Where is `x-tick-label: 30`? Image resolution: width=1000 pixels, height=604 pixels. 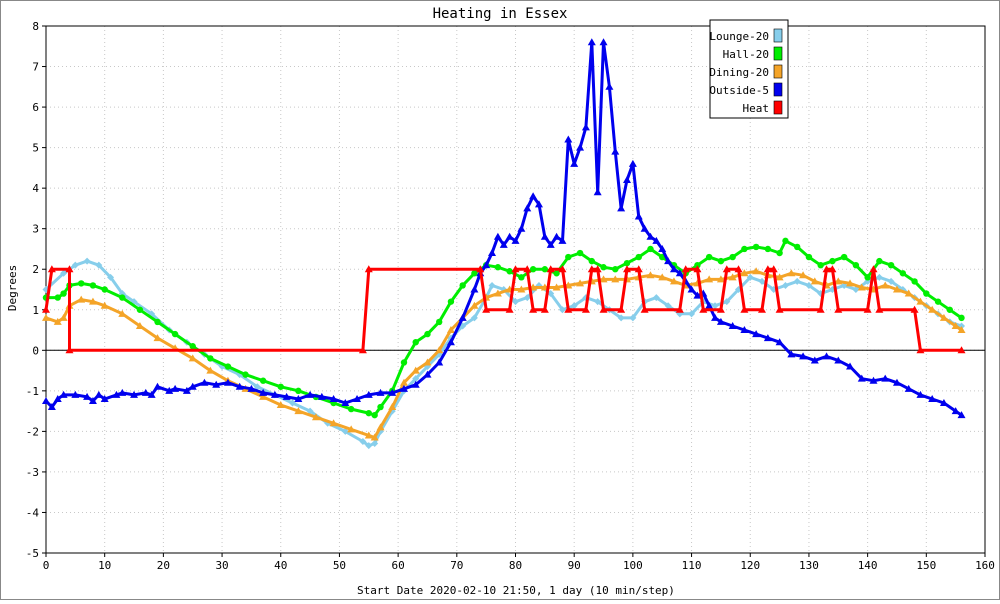 x-tick-label: 30 is located at coordinates (221, 565).